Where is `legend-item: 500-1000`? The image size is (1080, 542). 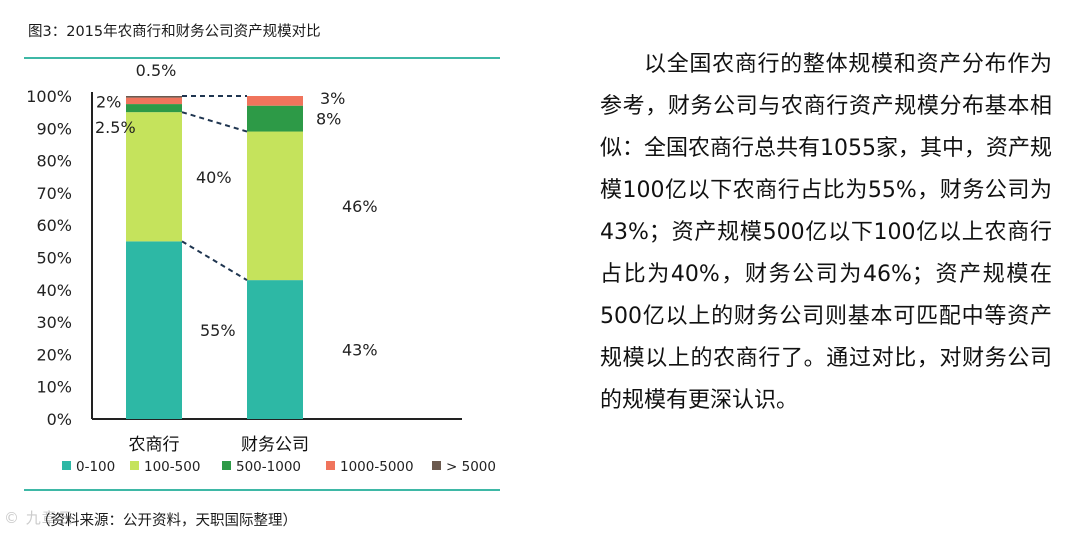
legend-item: 500-1000 is located at coordinates (261, 467).